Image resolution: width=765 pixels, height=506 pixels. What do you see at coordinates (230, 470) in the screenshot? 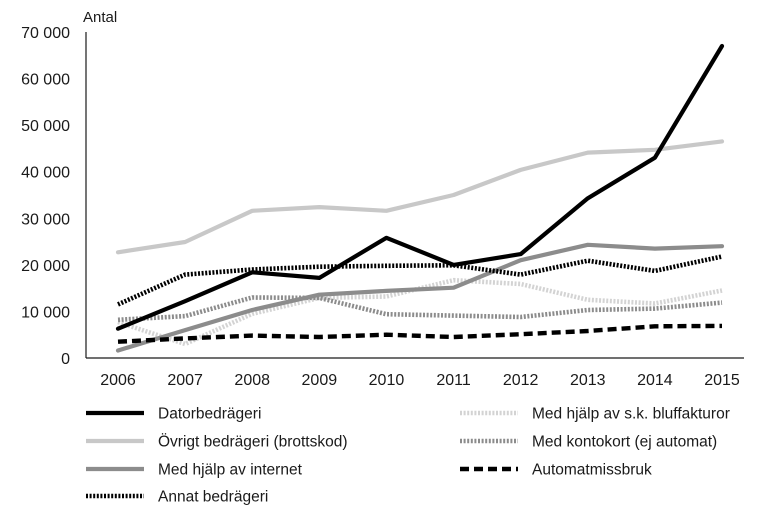
I see `legend-label-3: Med hjälp av internet` at bounding box center [230, 470].